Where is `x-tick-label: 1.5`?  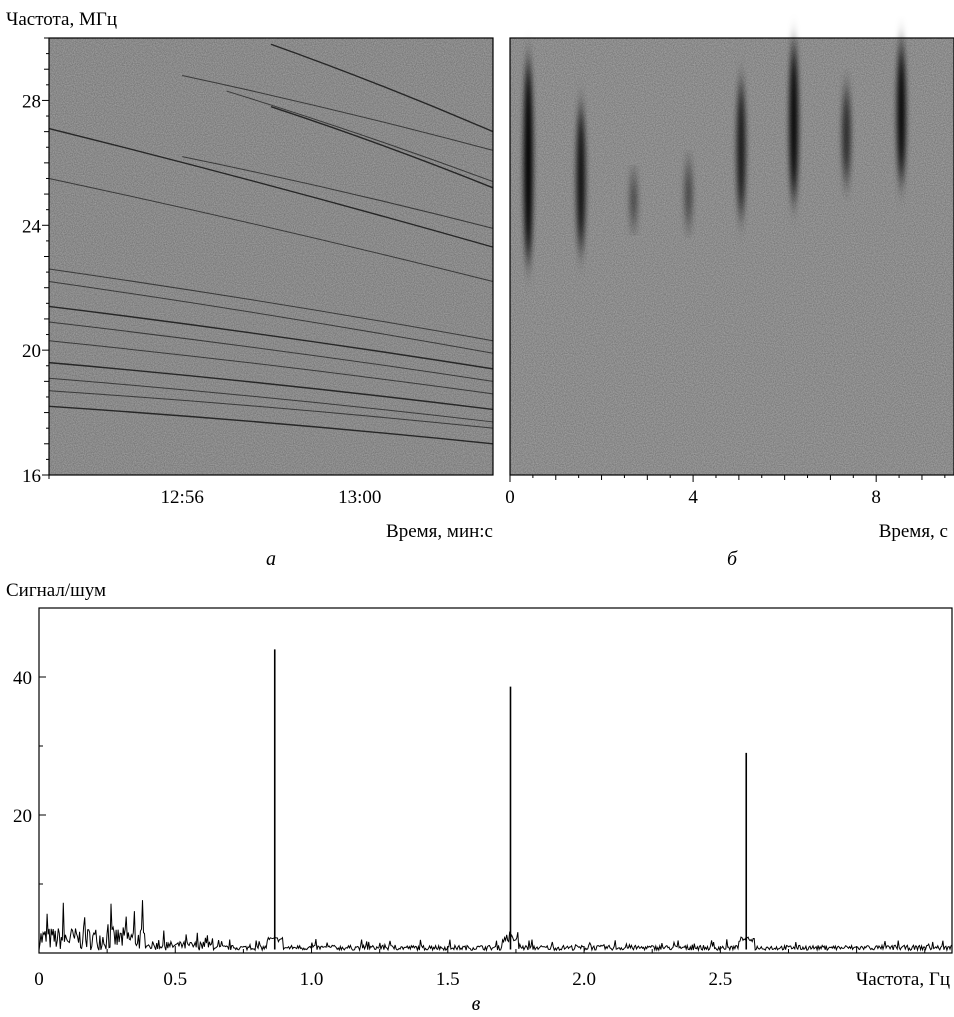 x-tick-label: 1.5 is located at coordinates (448, 979).